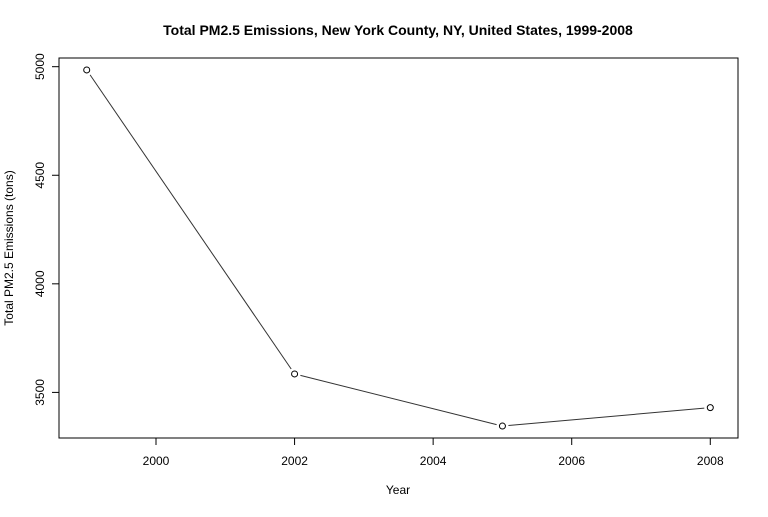 This screenshot has height=517, width=768. I want to click on y-tick-label: 3500, so click(40, 392).